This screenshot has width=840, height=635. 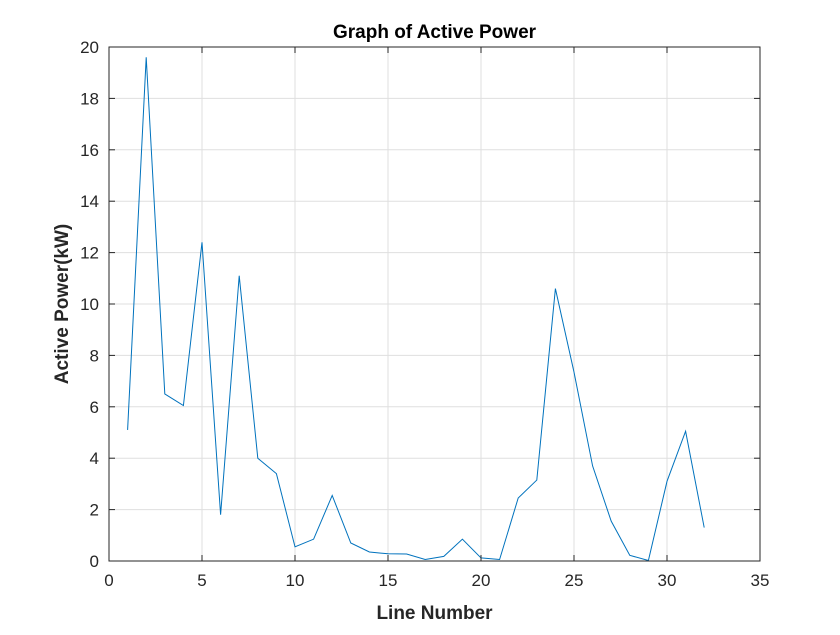 I want to click on y-tick-label: 14, so click(x=89, y=201).